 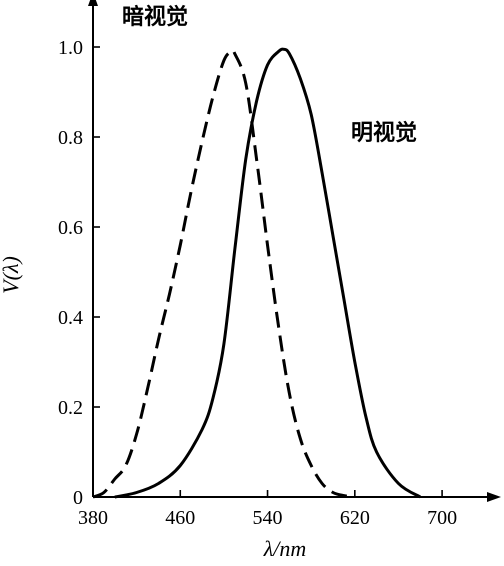 I want to click on x-tick-label: 380, so click(x=93, y=518).